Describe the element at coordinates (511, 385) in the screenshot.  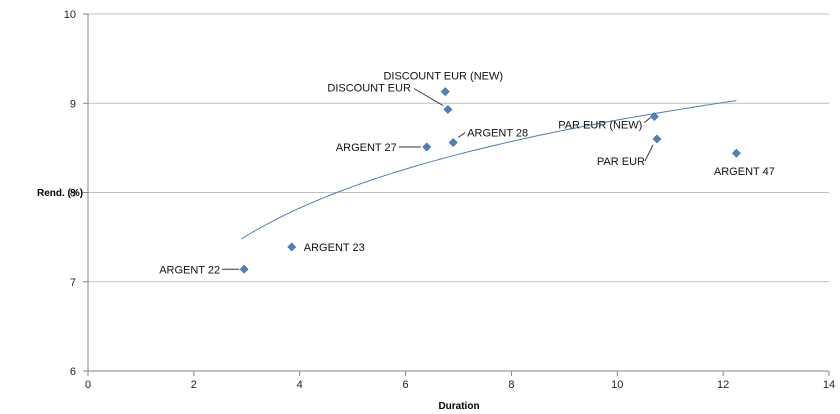
I see `x-tick-label: 8` at that location.